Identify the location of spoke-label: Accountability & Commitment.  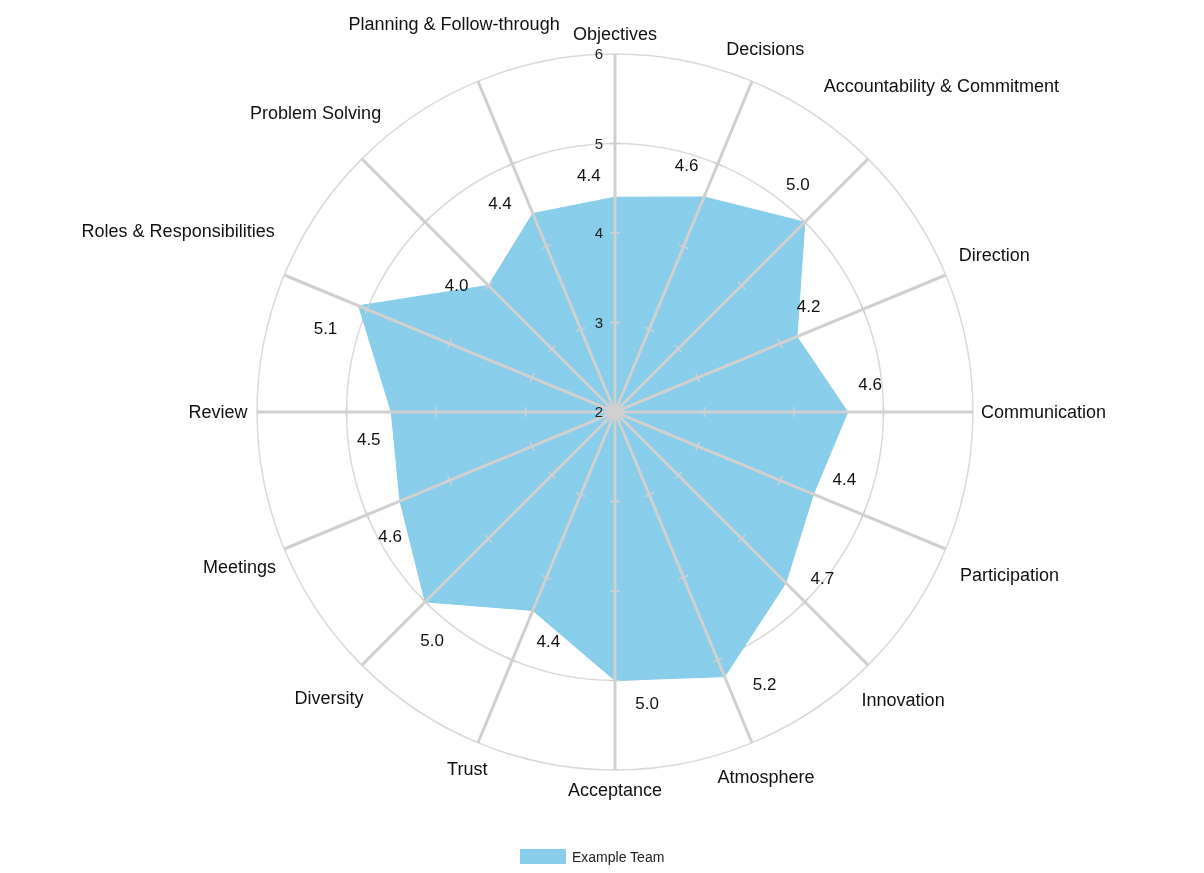
(941, 85).